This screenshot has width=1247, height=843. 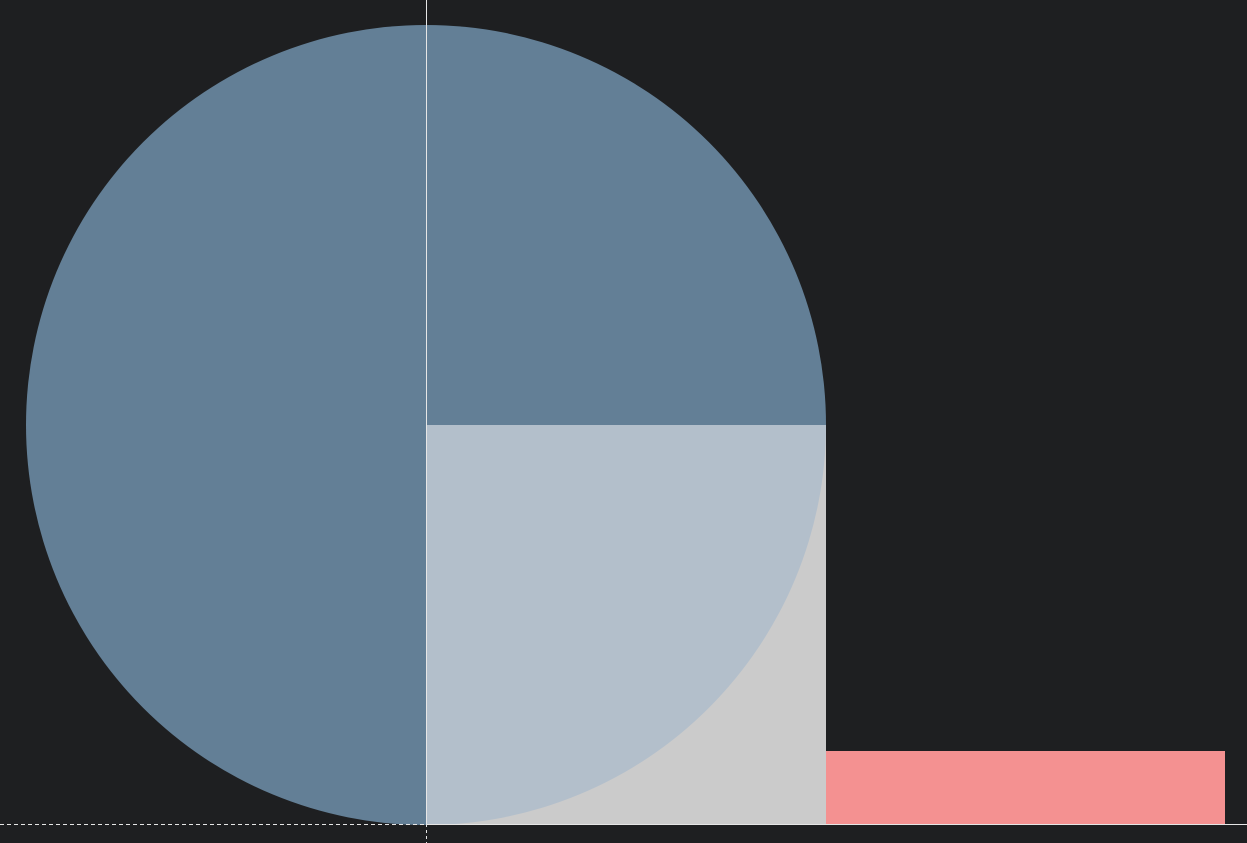 What do you see at coordinates (1025, 787) in the screenshot?
I see `pink-bar` at bounding box center [1025, 787].